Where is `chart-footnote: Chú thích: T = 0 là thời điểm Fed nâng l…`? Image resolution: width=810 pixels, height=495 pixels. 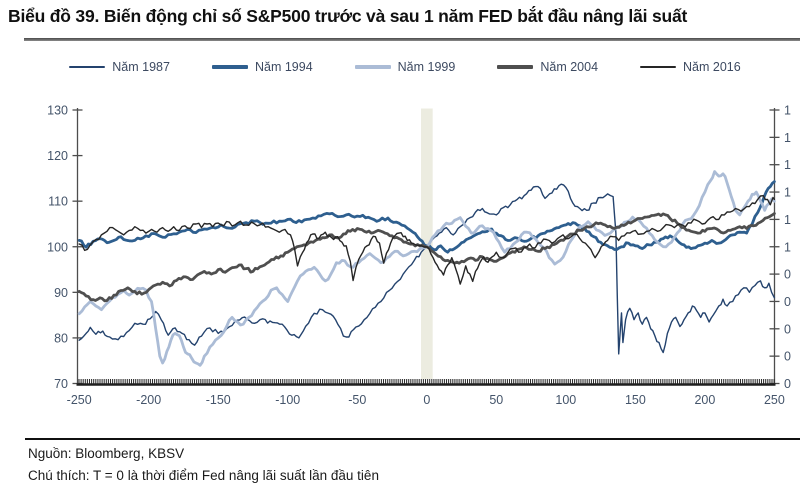 chart-footnote: Chú thích: T = 0 là thời điểm Fed nâng l… is located at coordinates (203, 475).